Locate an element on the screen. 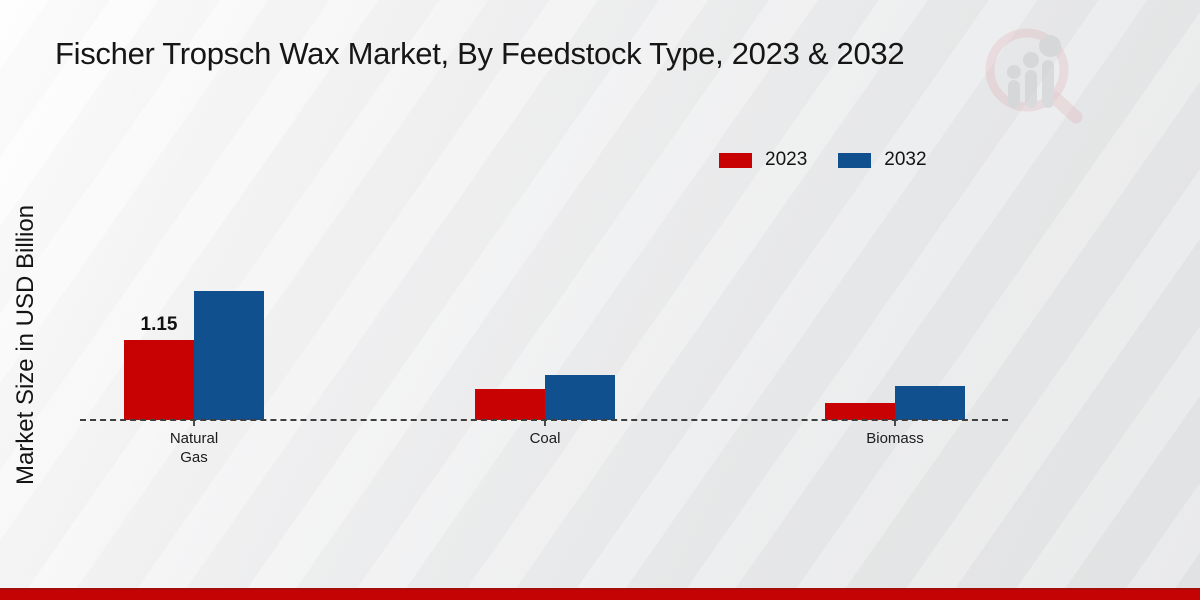 This screenshot has height=600, width=1200. x-axis-baseline is located at coordinates (544, 420).